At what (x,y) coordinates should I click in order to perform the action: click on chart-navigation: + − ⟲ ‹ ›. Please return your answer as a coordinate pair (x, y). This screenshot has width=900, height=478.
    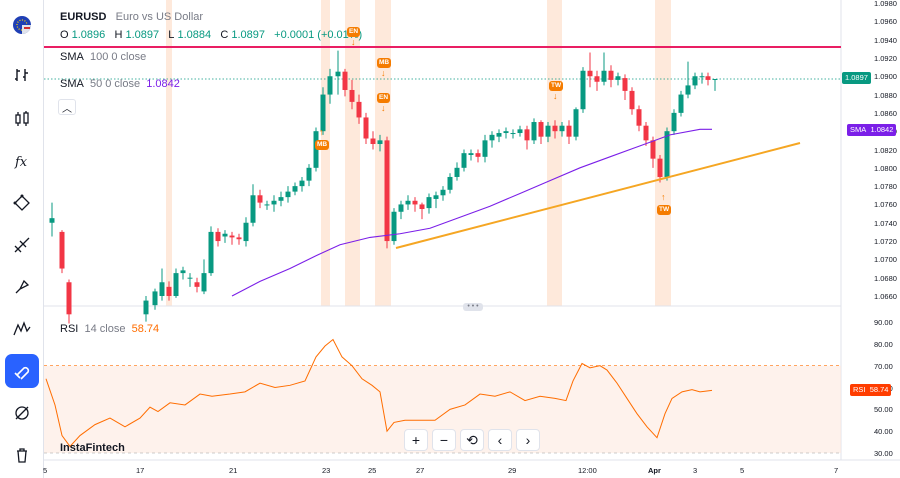
    Looking at the image, I should click on (472, 440).